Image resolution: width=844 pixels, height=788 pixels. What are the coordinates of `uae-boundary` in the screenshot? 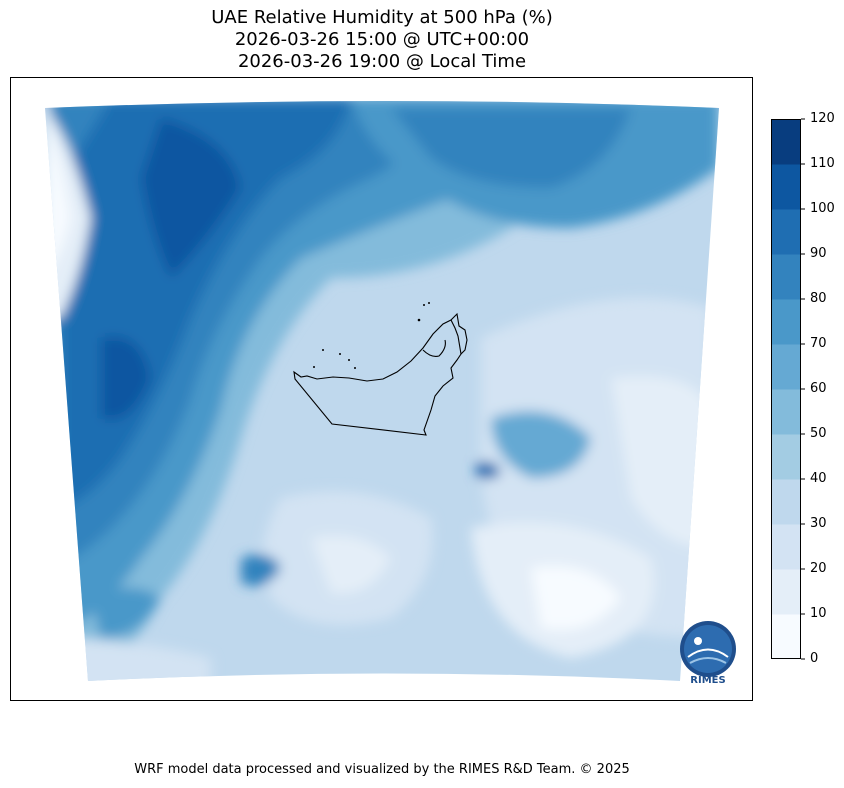 It's located at (380, 374).